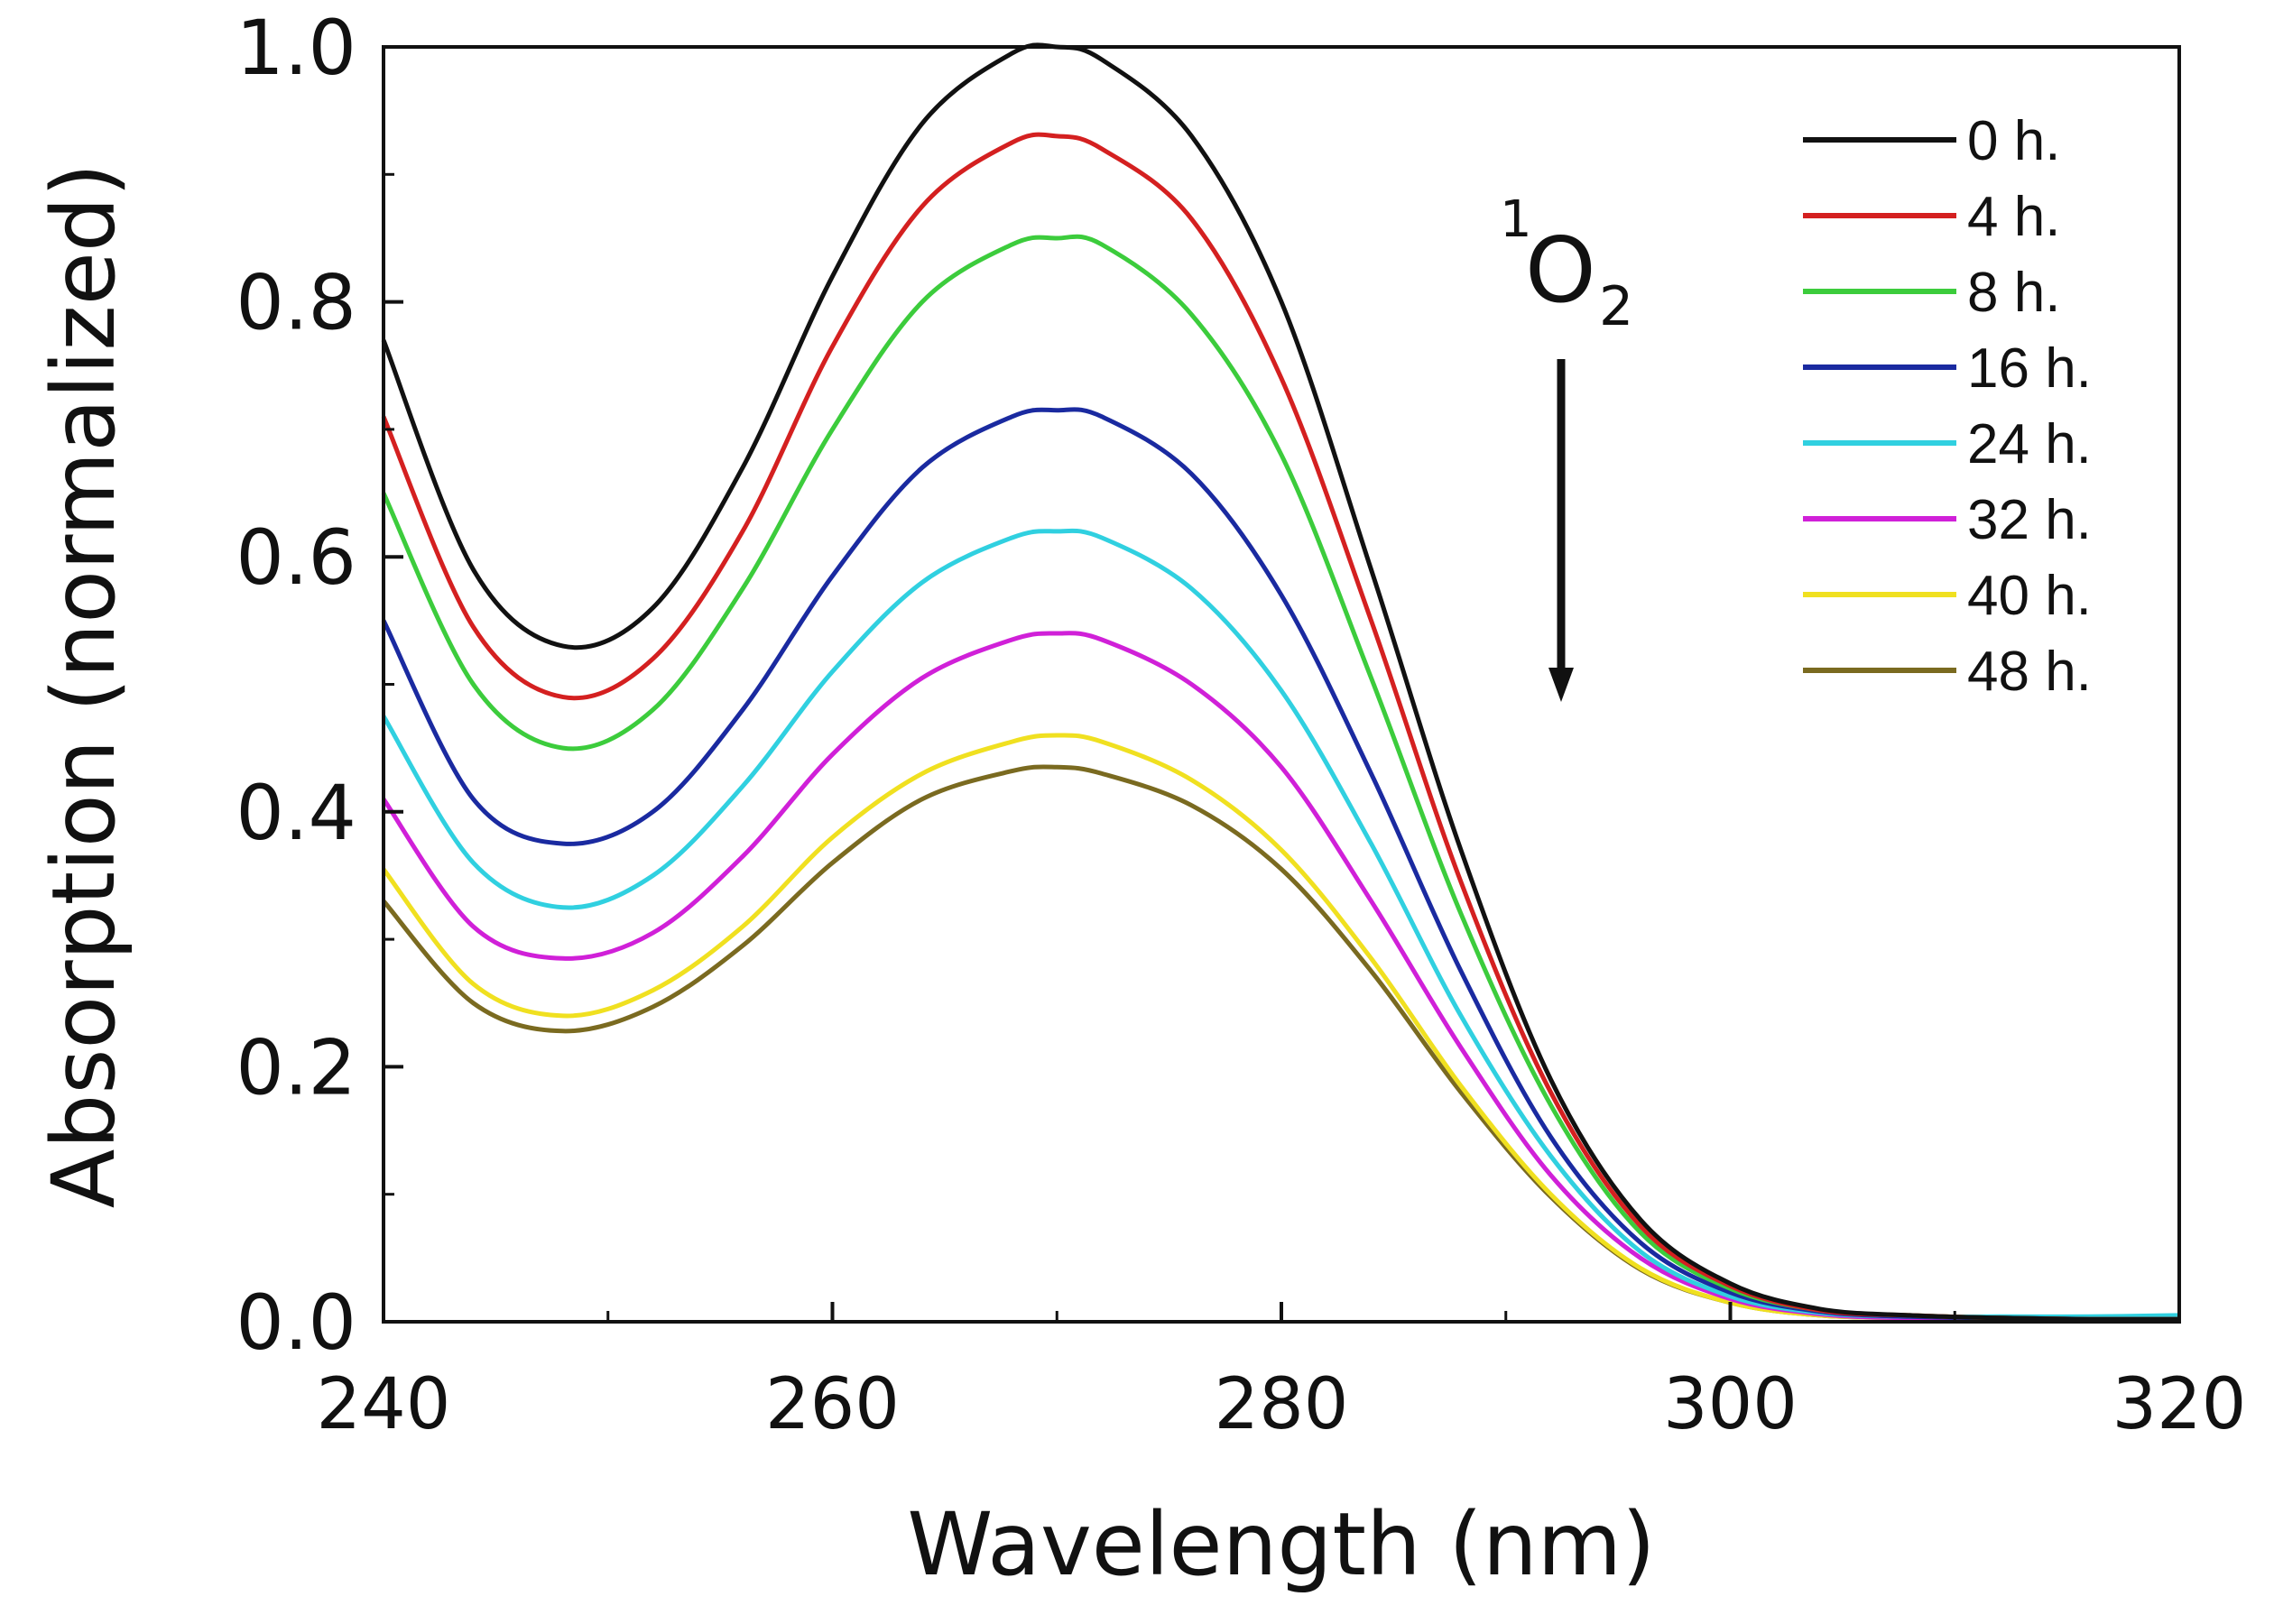 Image resolution: width=2274 pixels, height=1624 pixels. I want to click on legend-label-1: 4 h., so click(2014, 217).